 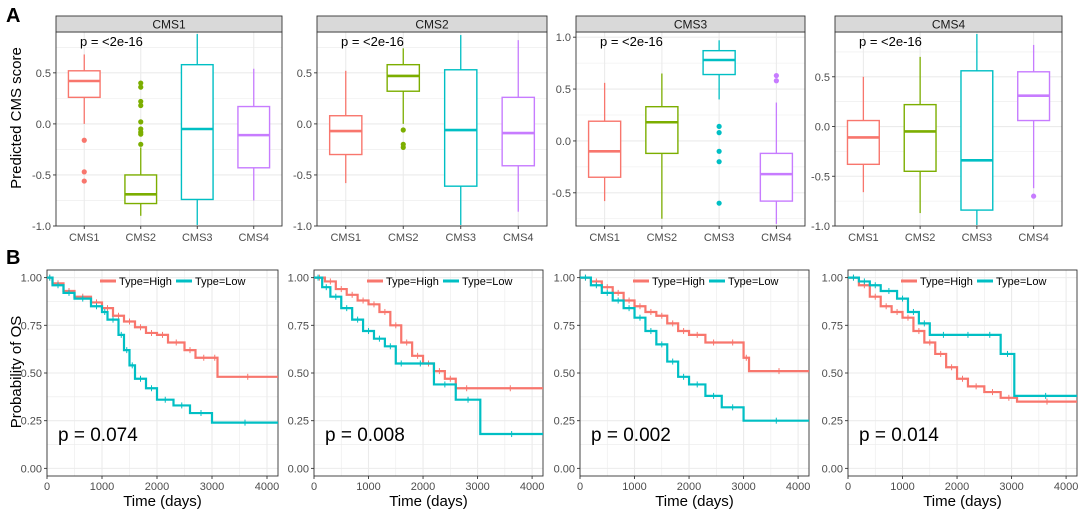 What do you see at coordinates (43, 74) in the screenshot?
I see `y-tick-label: 0.5` at bounding box center [43, 74].